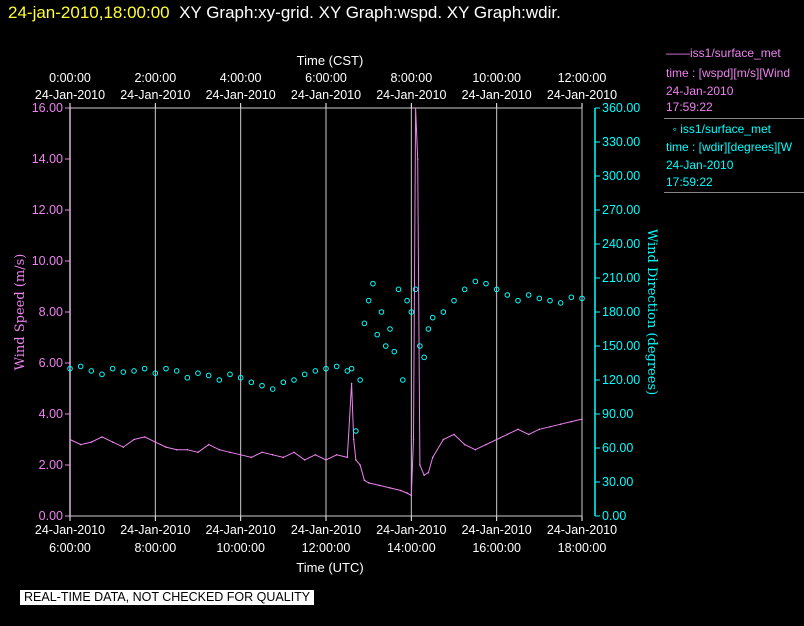  I want to click on right-tick-label: 60.00, so click(617, 448).